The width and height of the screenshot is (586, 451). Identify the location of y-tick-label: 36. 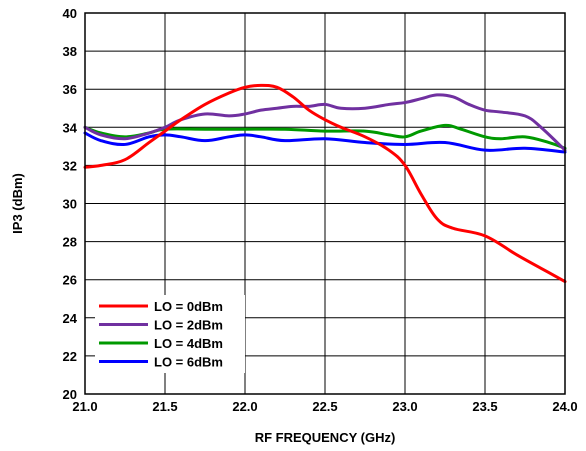
(70, 89).